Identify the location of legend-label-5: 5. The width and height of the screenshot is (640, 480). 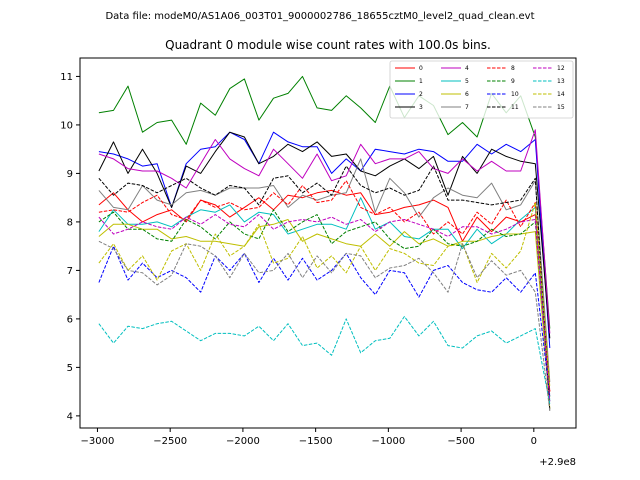
(467, 81).